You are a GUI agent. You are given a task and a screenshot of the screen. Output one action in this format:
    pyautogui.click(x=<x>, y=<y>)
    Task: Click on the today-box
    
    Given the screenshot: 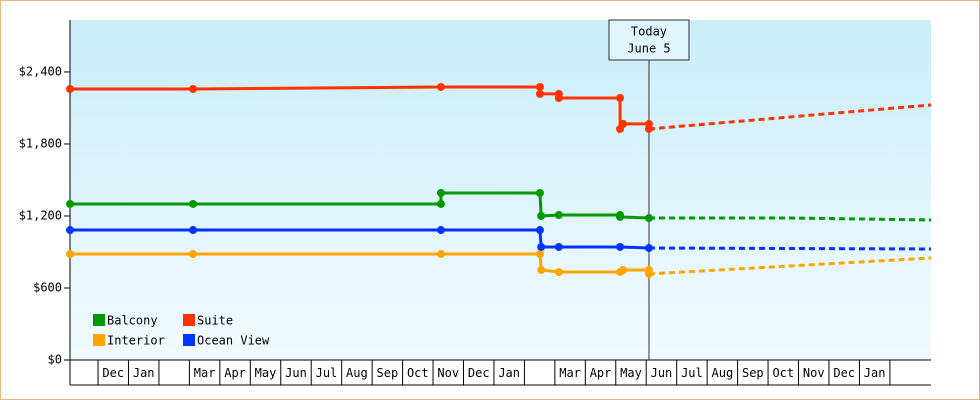 What is the action you would take?
    pyautogui.click(x=649, y=40)
    